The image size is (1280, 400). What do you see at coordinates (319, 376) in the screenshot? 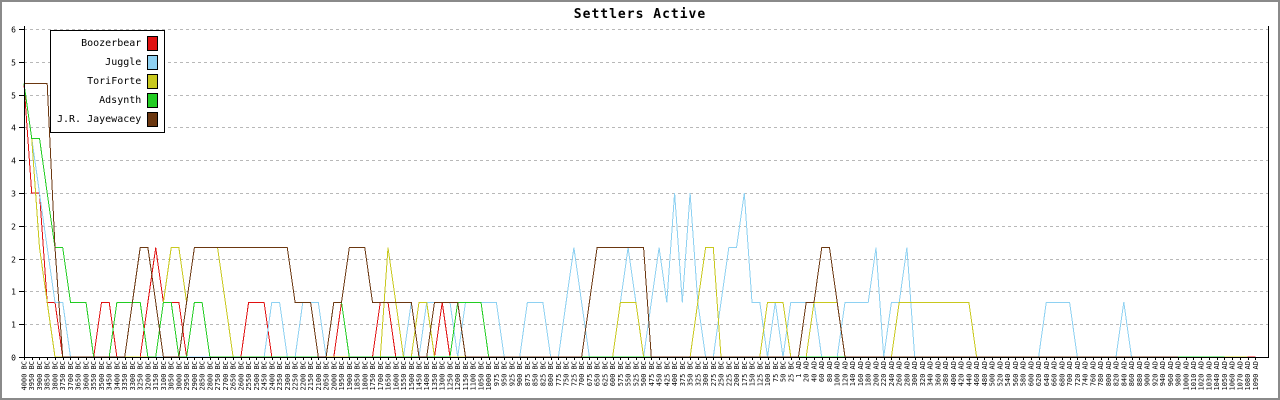
I see `x-tick-label: 2100 BC` at bounding box center [319, 376].